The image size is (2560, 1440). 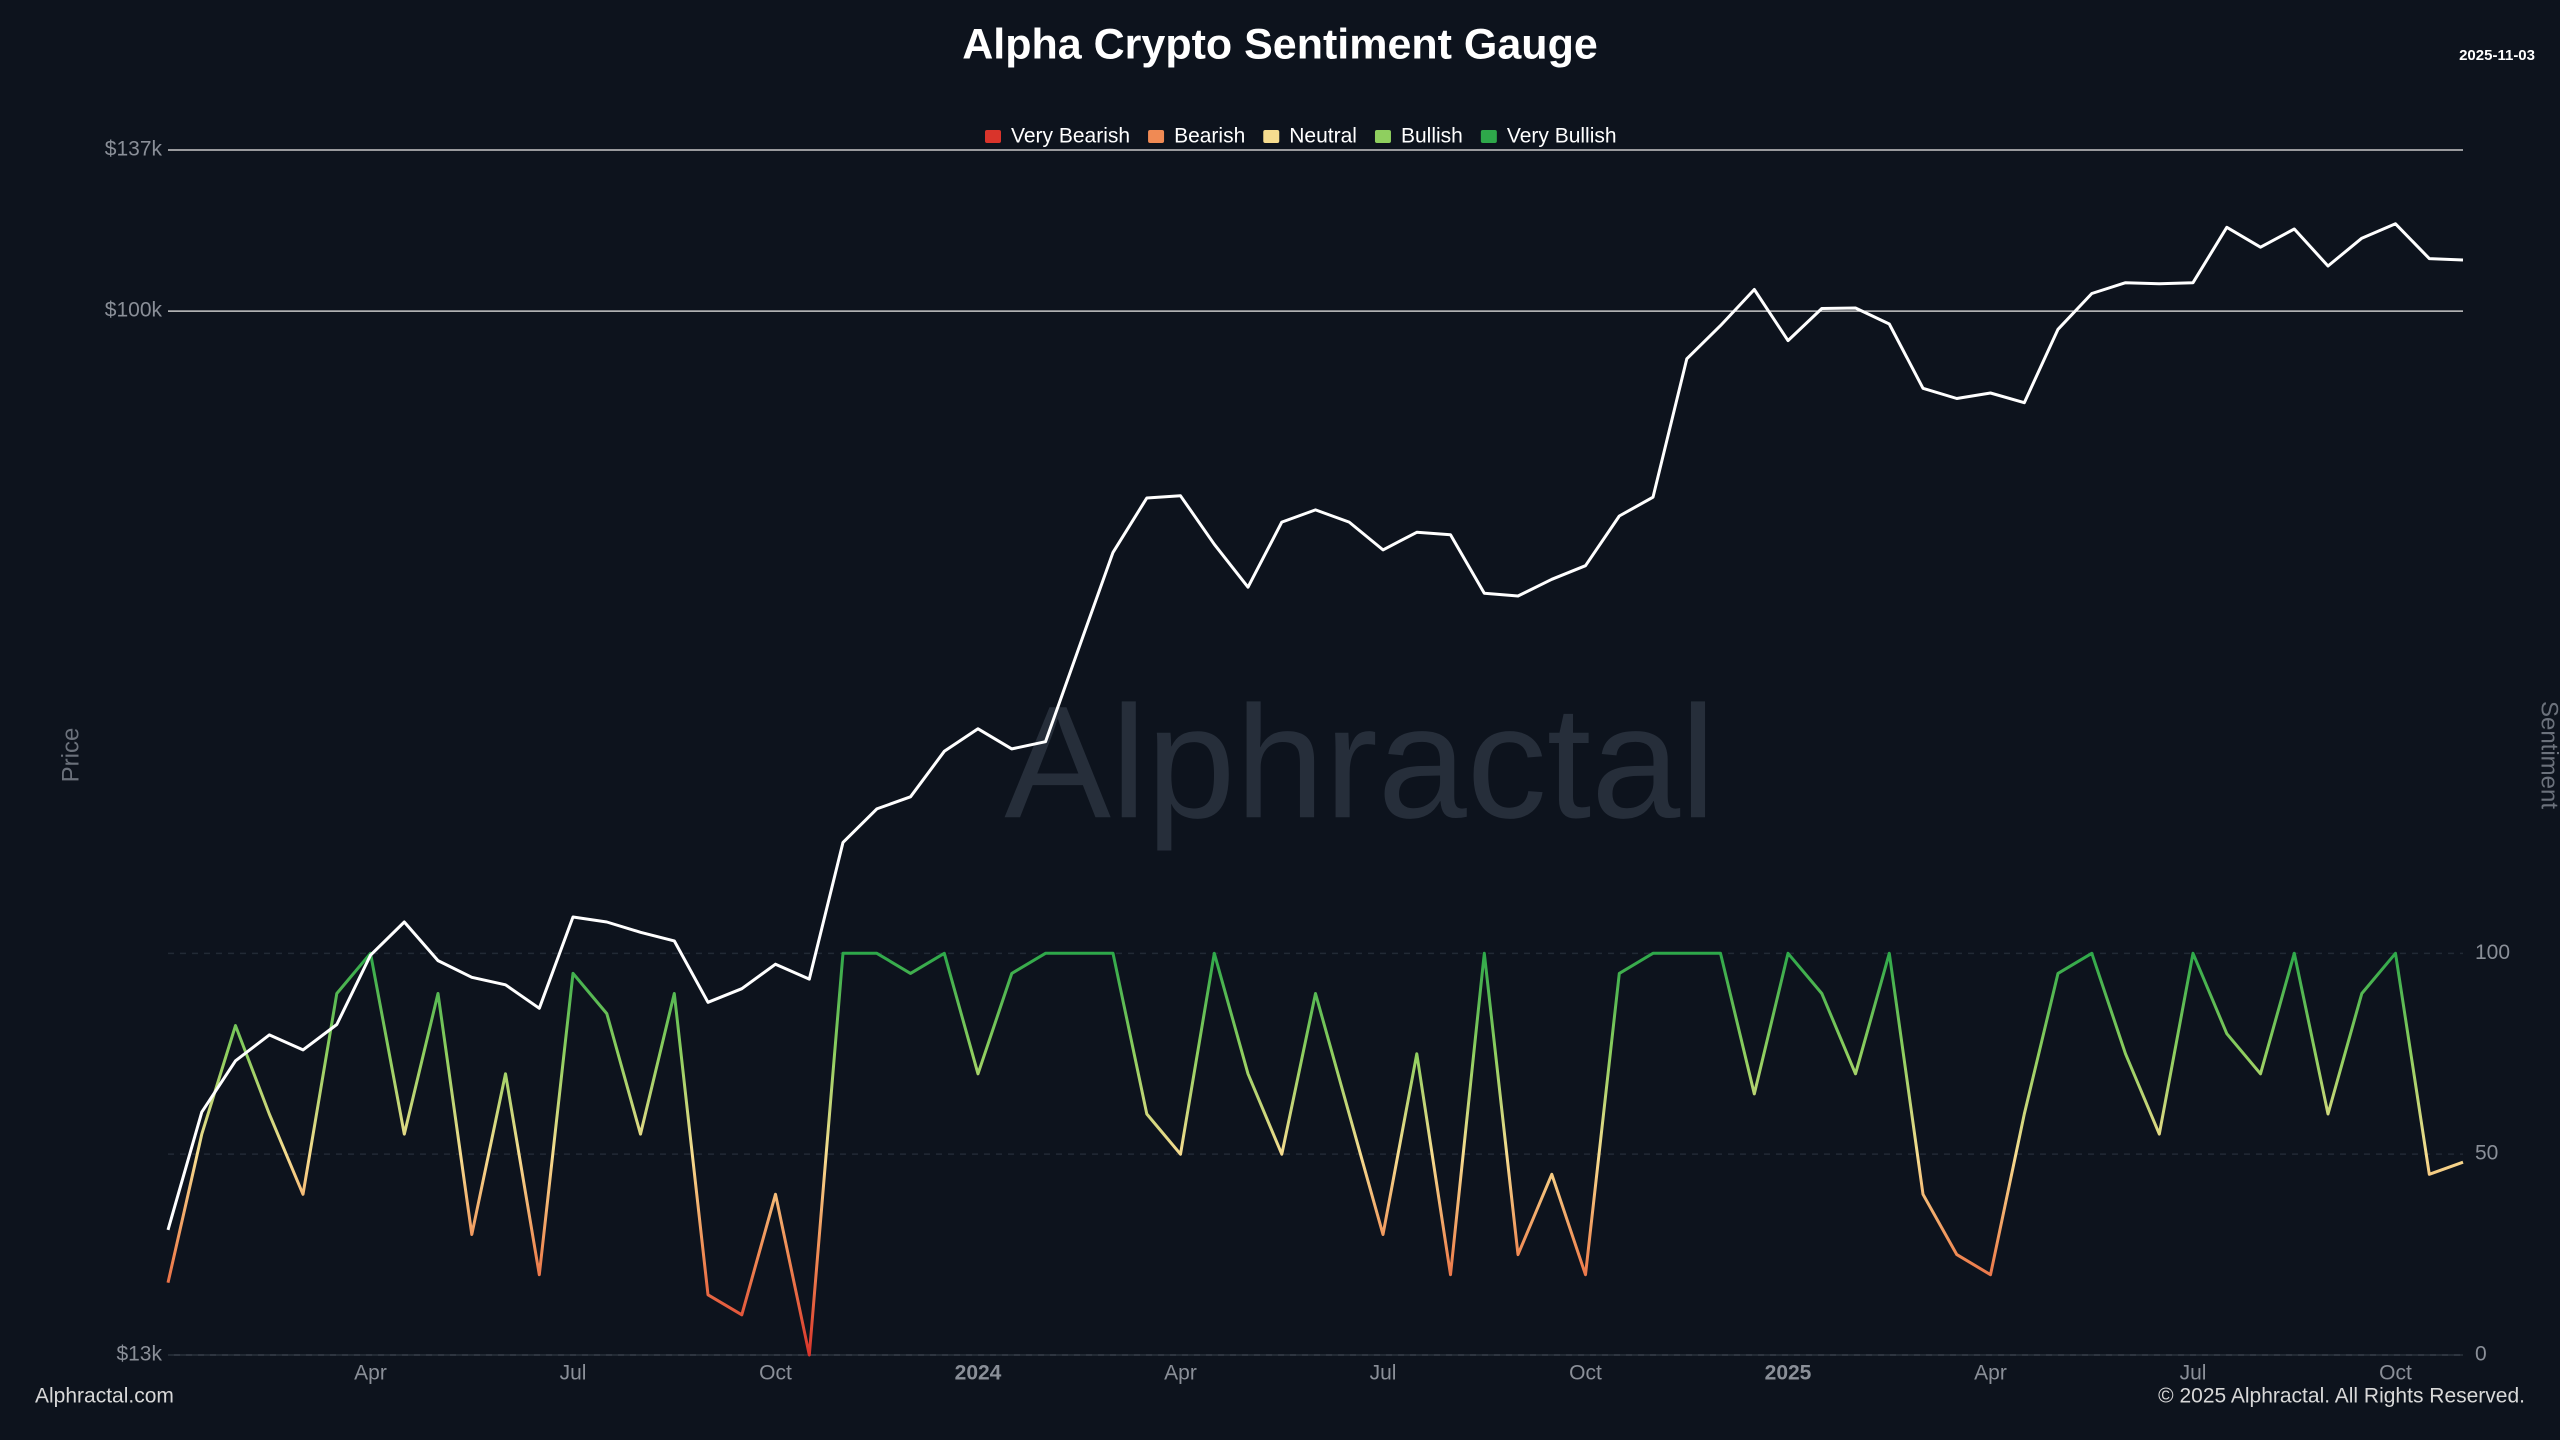 I want to click on y-tick-label: $100k, so click(x=134, y=310).